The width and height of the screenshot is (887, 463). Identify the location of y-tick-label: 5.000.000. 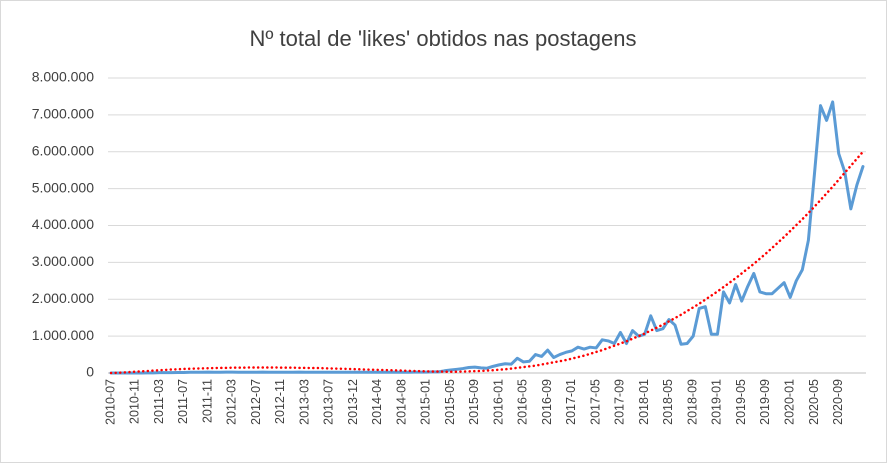
(63, 187).